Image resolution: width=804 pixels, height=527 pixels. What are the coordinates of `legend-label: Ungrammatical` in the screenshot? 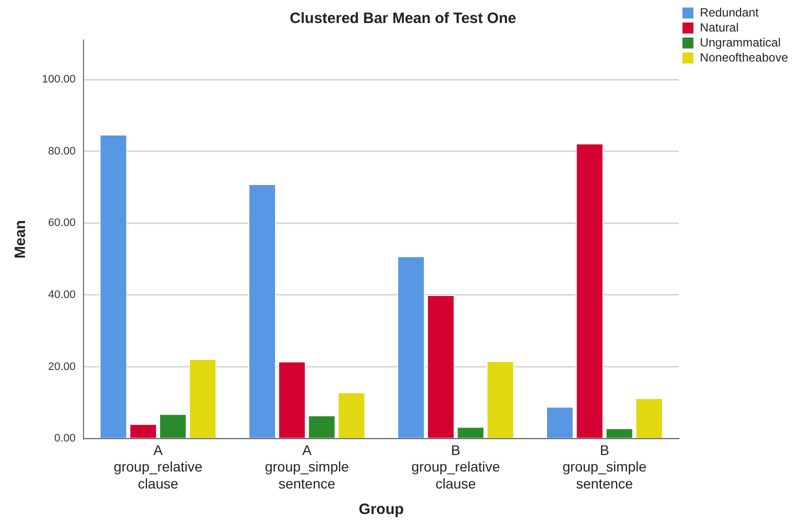 It's located at (740, 42).